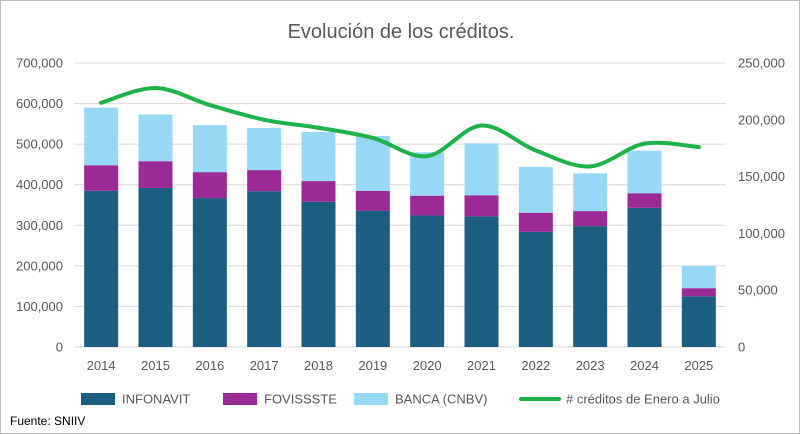 Image resolution: width=800 pixels, height=434 pixels. I want to click on bar-infonavit-2017, so click(264, 269).